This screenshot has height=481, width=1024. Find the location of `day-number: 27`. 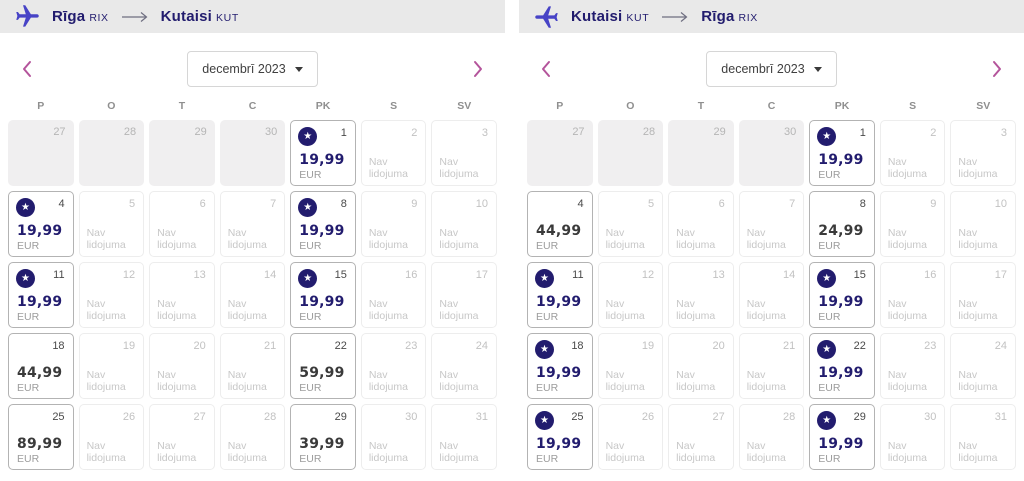

day-number: 27 is located at coordinates (199, 417).